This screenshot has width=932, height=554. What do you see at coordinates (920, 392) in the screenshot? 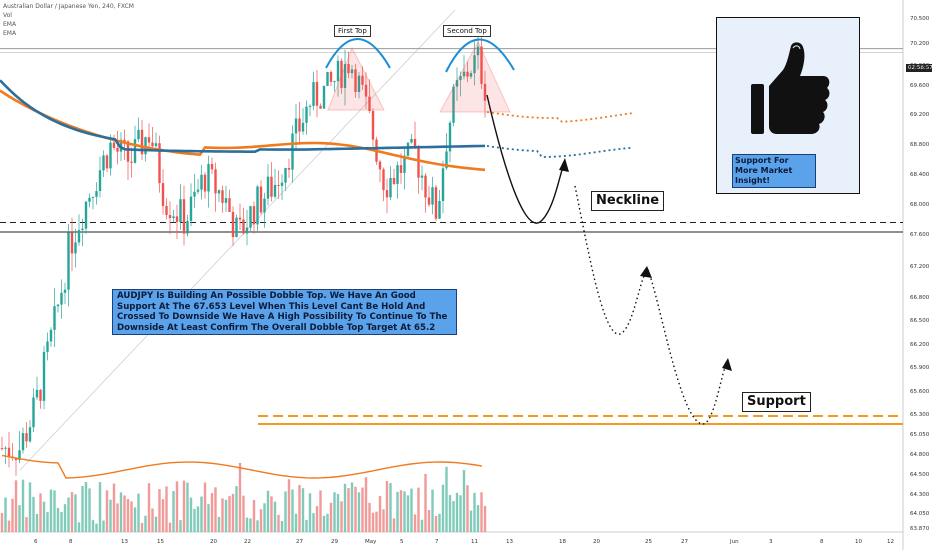
I see `y-tick-label: 65.600` at bounding box center [920, 392].